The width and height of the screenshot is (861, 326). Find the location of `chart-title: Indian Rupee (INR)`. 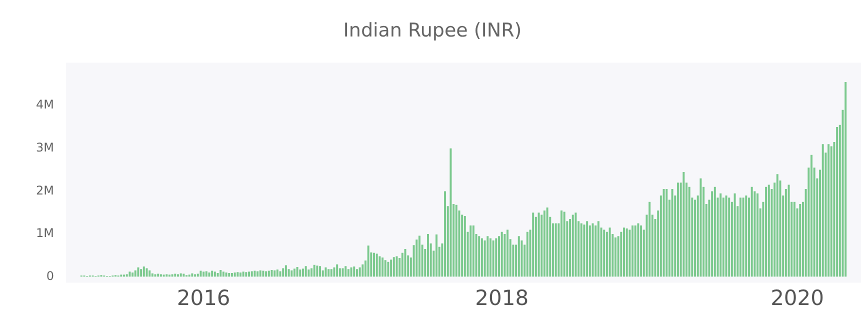

chart-title: Indian Rupee (INR) is located at coordinates (432, 30).